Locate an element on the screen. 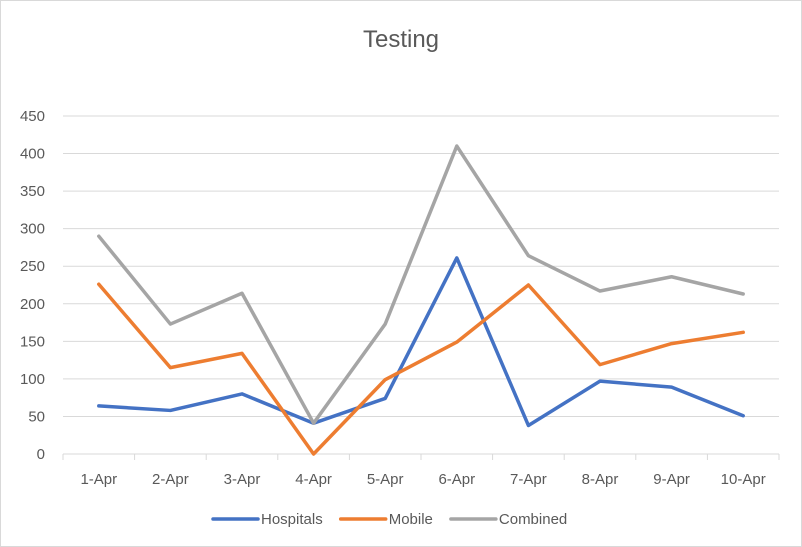 Image resolution: width=802 pixels, height=547 pixels. x-tick-label: 4-Apr is located at coordinates (313, 479).